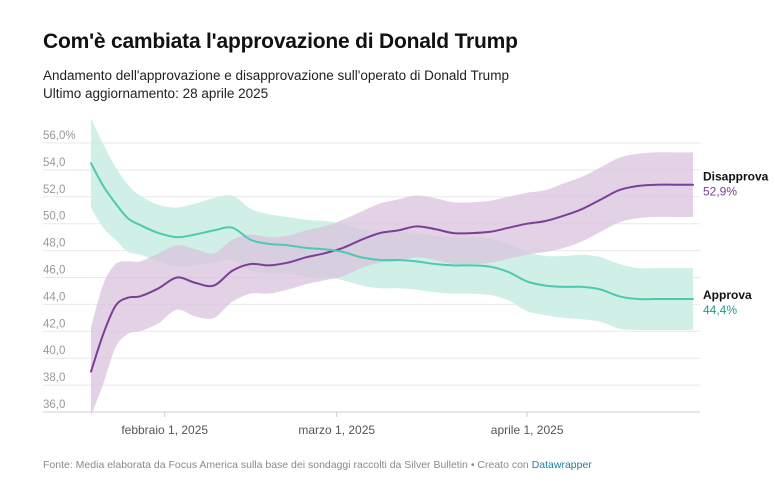 Image resolution: width=775 pixels, height=493 pixels. I want to click on disapprove-series-name: Disapprova, so click(736, 177).